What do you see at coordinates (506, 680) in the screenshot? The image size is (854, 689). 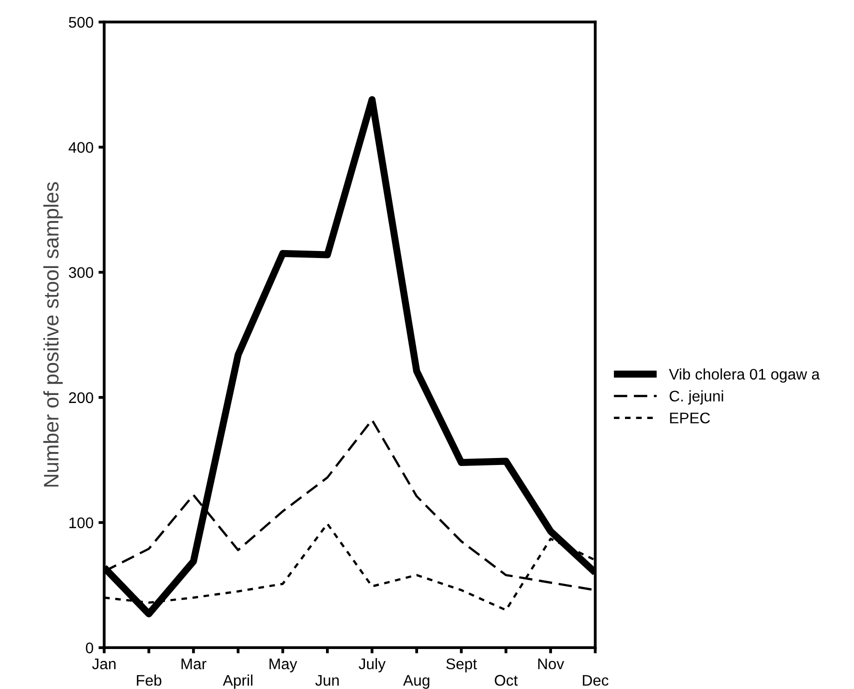 I see `x-tick-label: Oct` at bounding box center [506, 680].